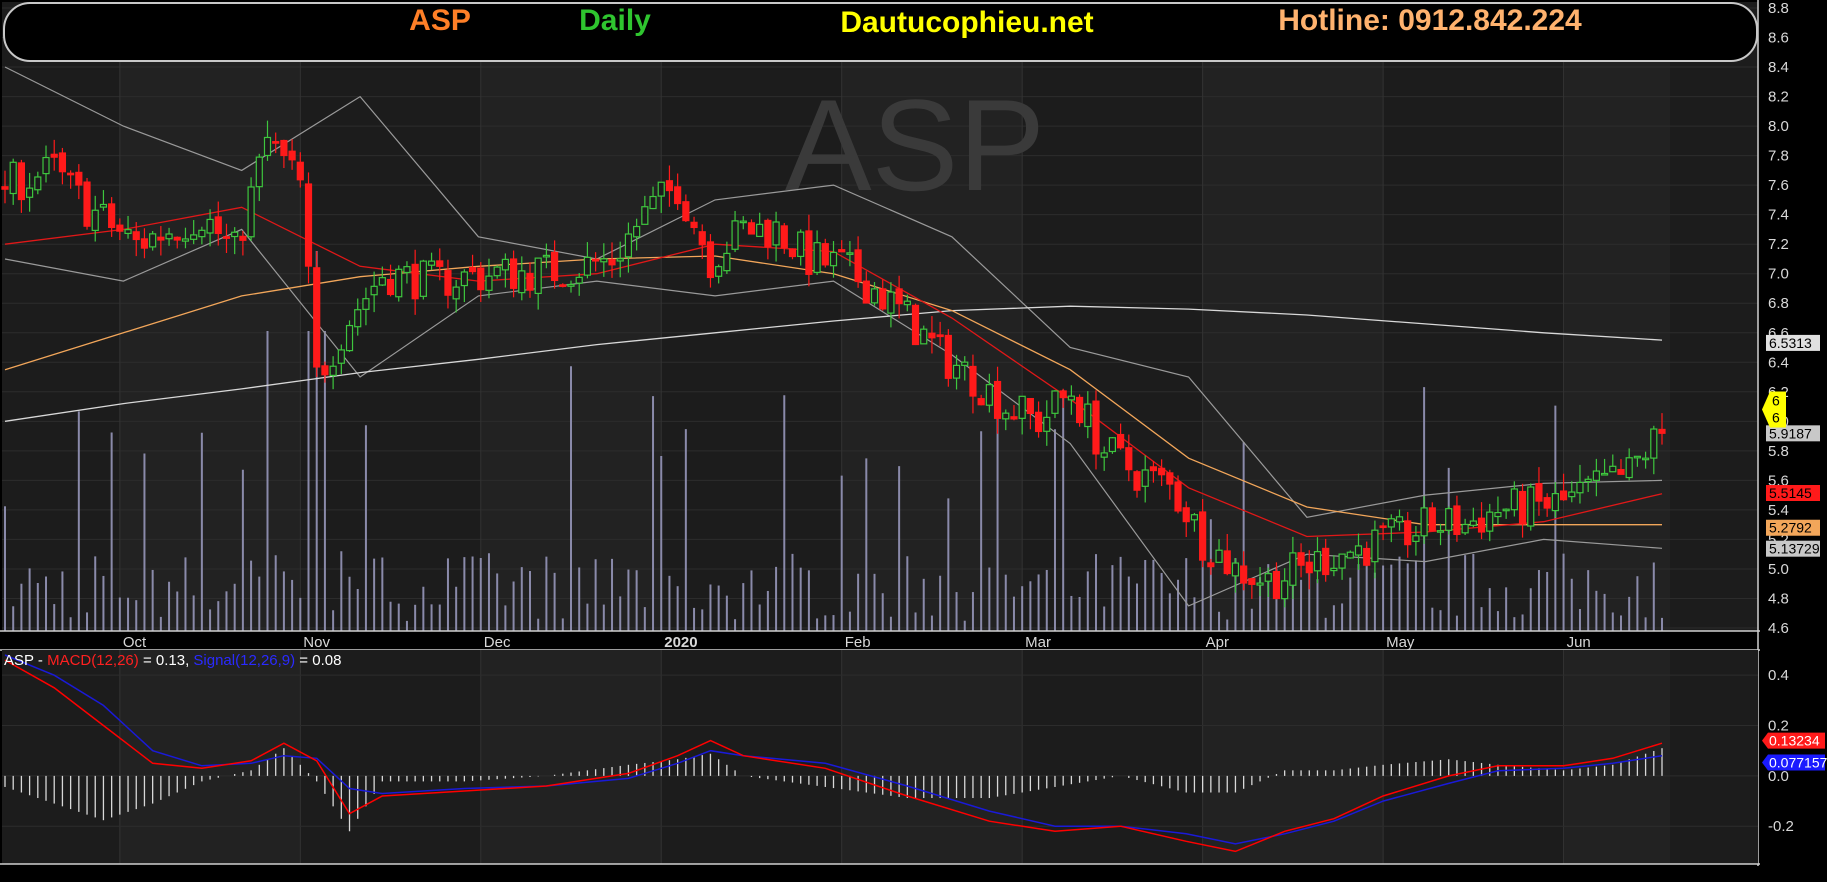  What do you see at coordinates (915, 145) in the screenshot?
I see `watermark-symbol: ASP` at bounding box center [915, 145].